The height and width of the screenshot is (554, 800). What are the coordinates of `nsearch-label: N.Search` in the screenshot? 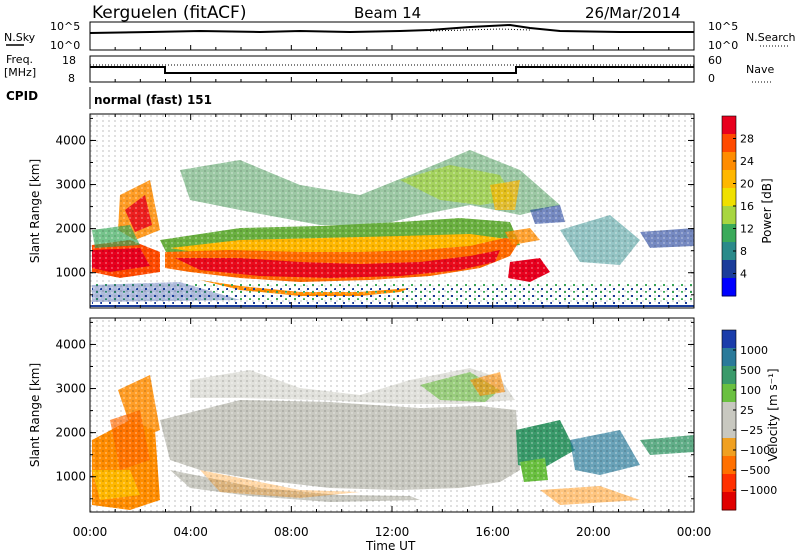 It's located at (771, 37).